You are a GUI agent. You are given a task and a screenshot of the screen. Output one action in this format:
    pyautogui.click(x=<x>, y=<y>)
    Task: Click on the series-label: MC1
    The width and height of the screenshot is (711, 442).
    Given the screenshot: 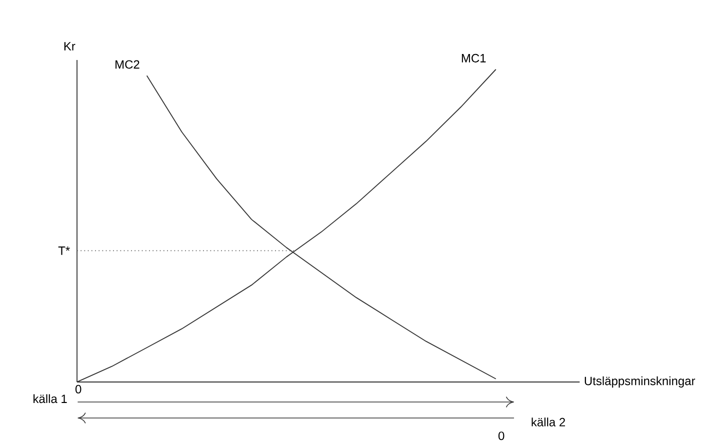 What is the action you would take?
    pyautogui.click(x=474, y=58)
    